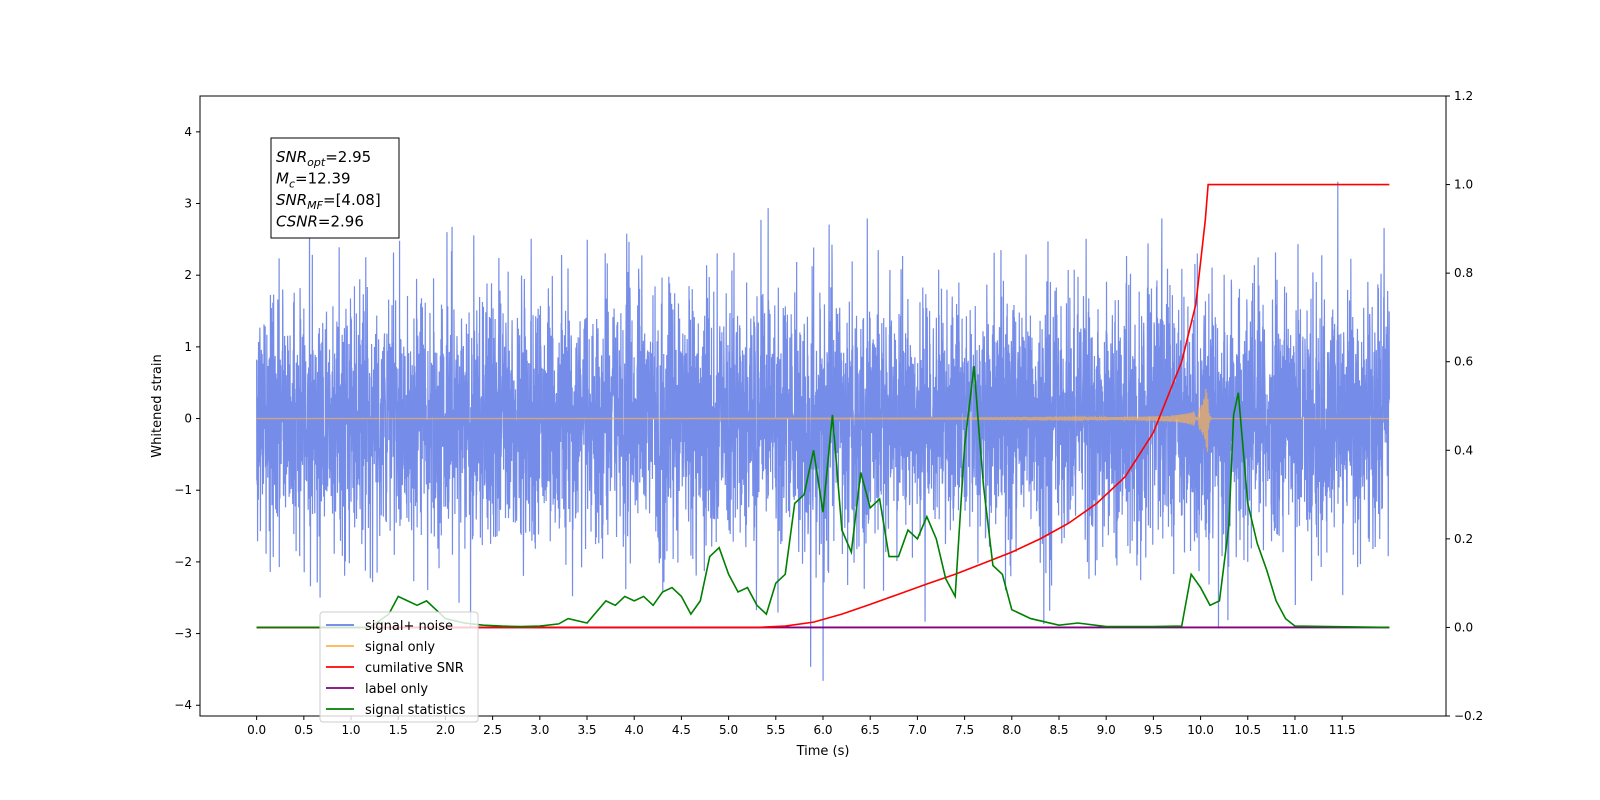  Describe the element at coordinates (183, 490) in the screenshot. I see `y-tick-label: −1` at that location.